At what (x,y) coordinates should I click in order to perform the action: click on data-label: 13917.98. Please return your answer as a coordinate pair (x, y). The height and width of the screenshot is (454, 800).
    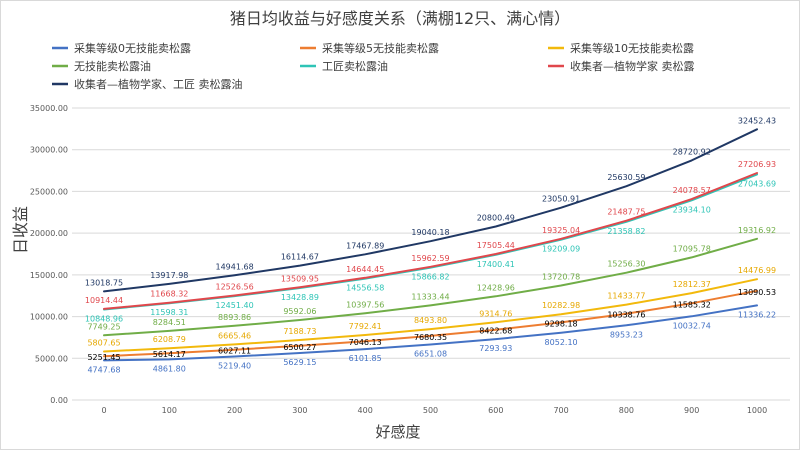
    Looking at the image, I should click on (169, 275).